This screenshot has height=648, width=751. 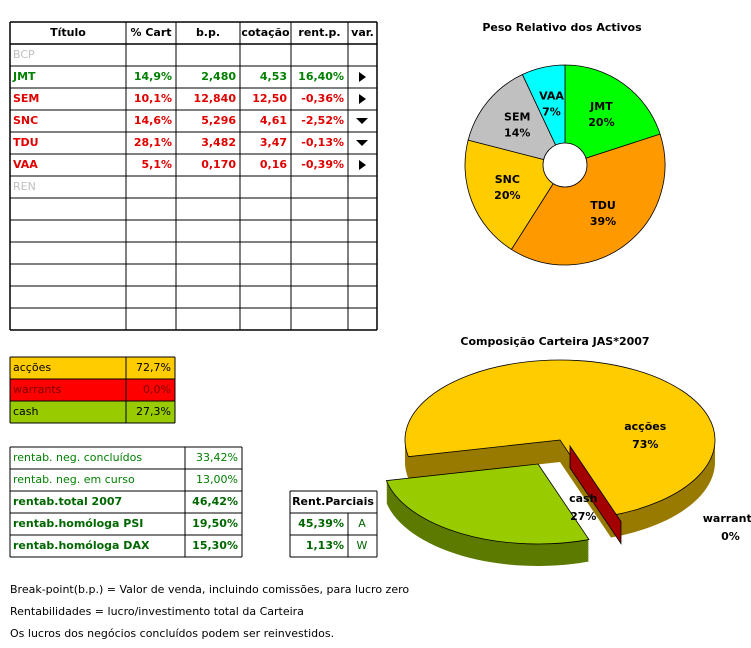 What do you see at coordinates (218, 120) in the screenshot?
I see `cell-text: 5,296` at bounding box center [218, 120].